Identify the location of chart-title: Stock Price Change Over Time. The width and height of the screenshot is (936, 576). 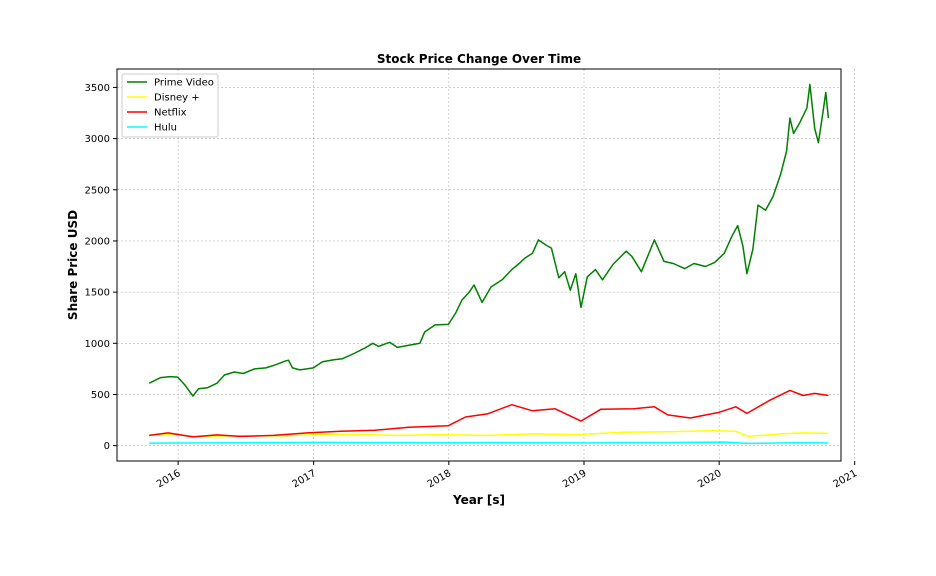
(479, 59).